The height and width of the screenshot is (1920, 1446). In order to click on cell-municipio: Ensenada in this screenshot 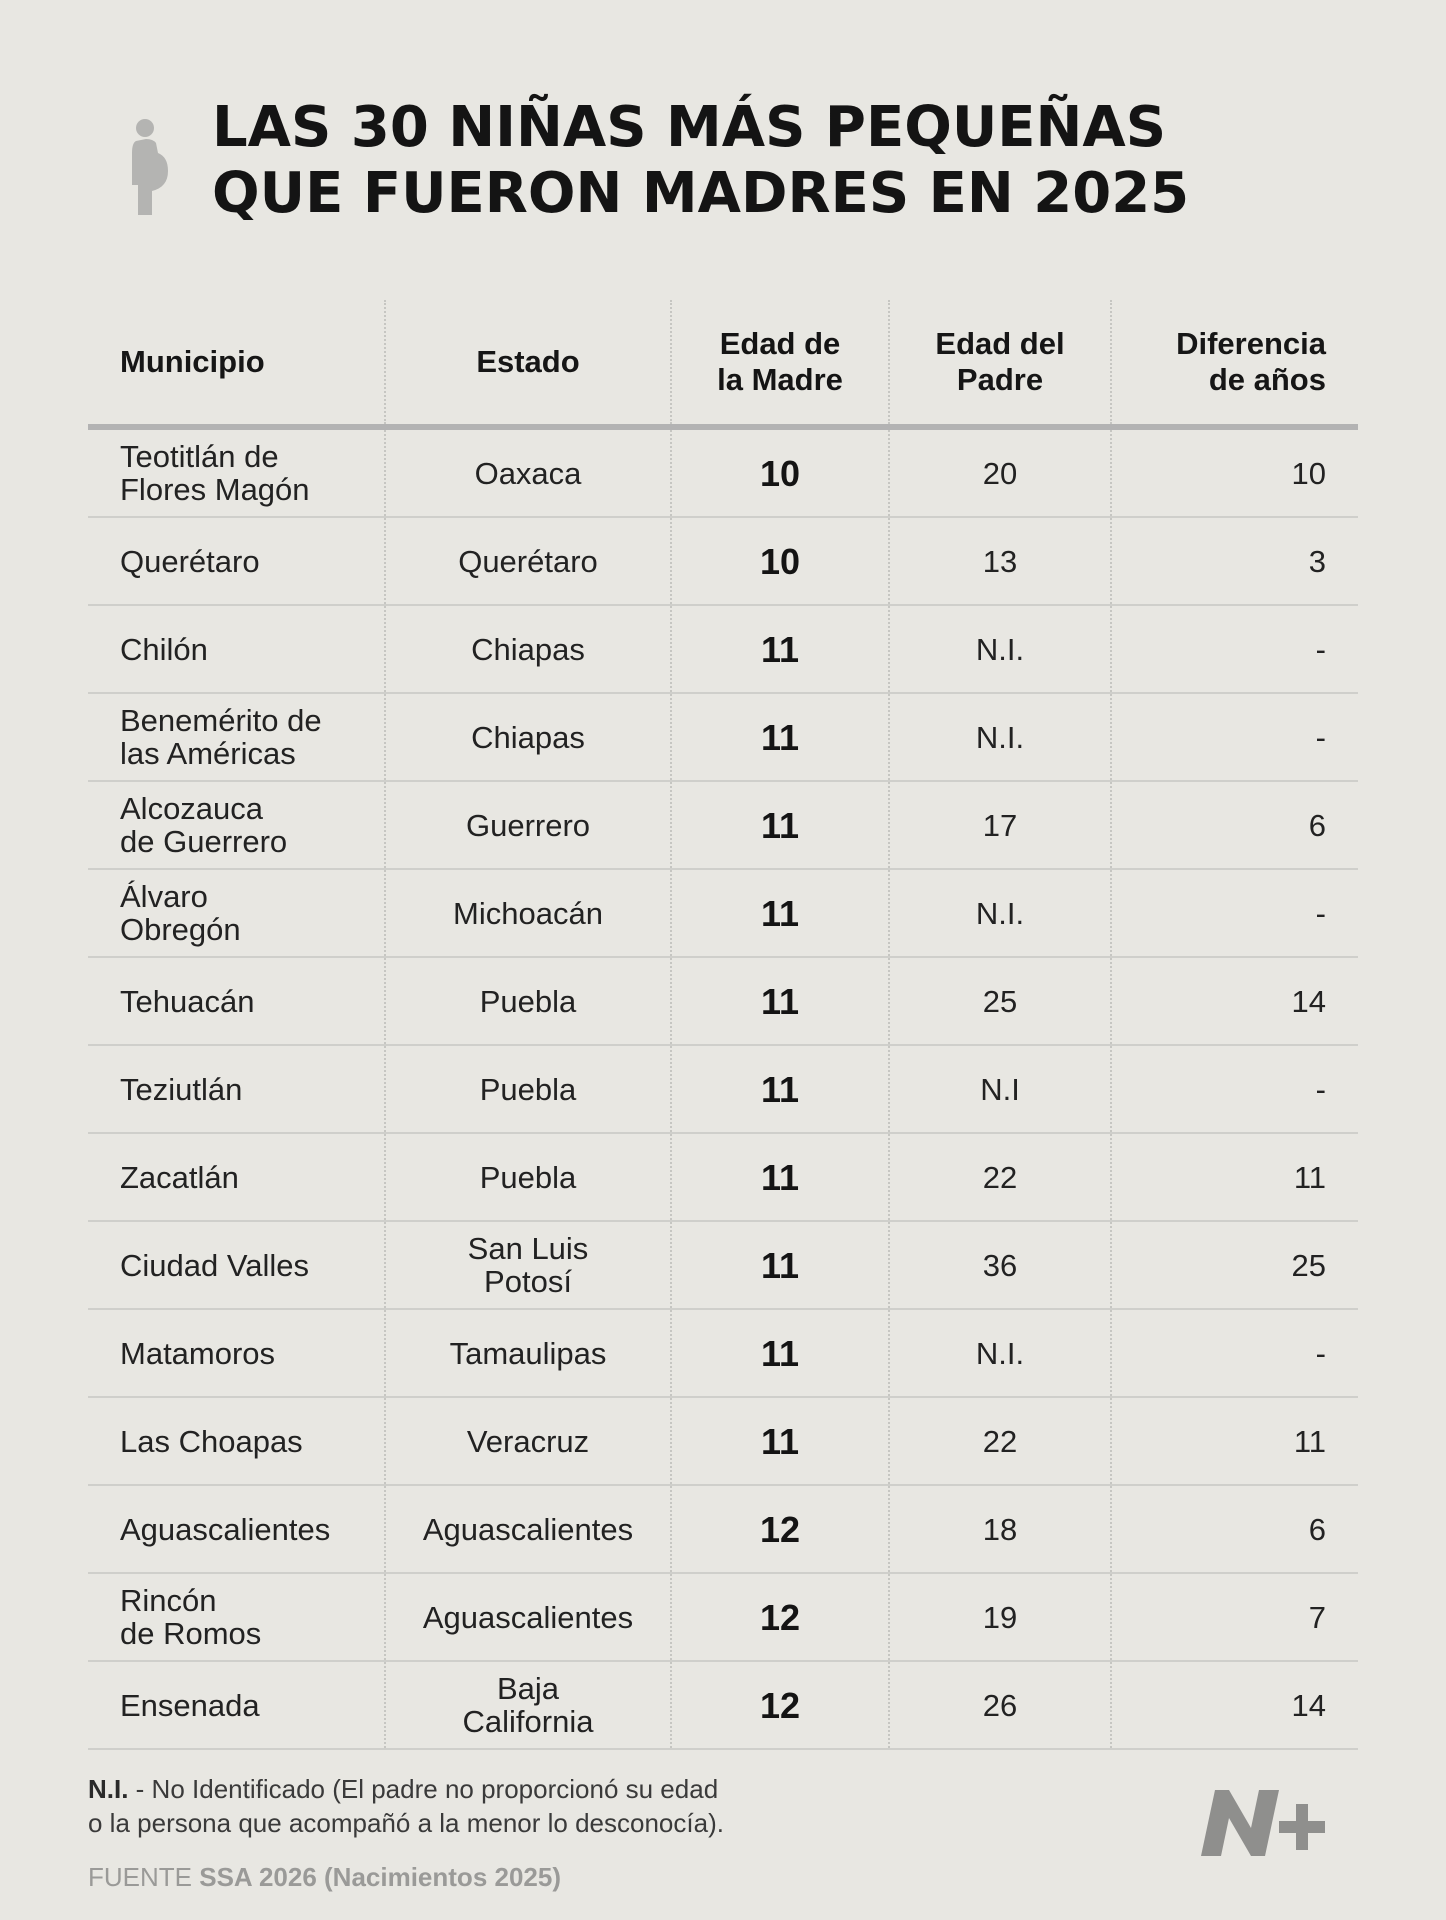, I will do `click(236, 1705)`.